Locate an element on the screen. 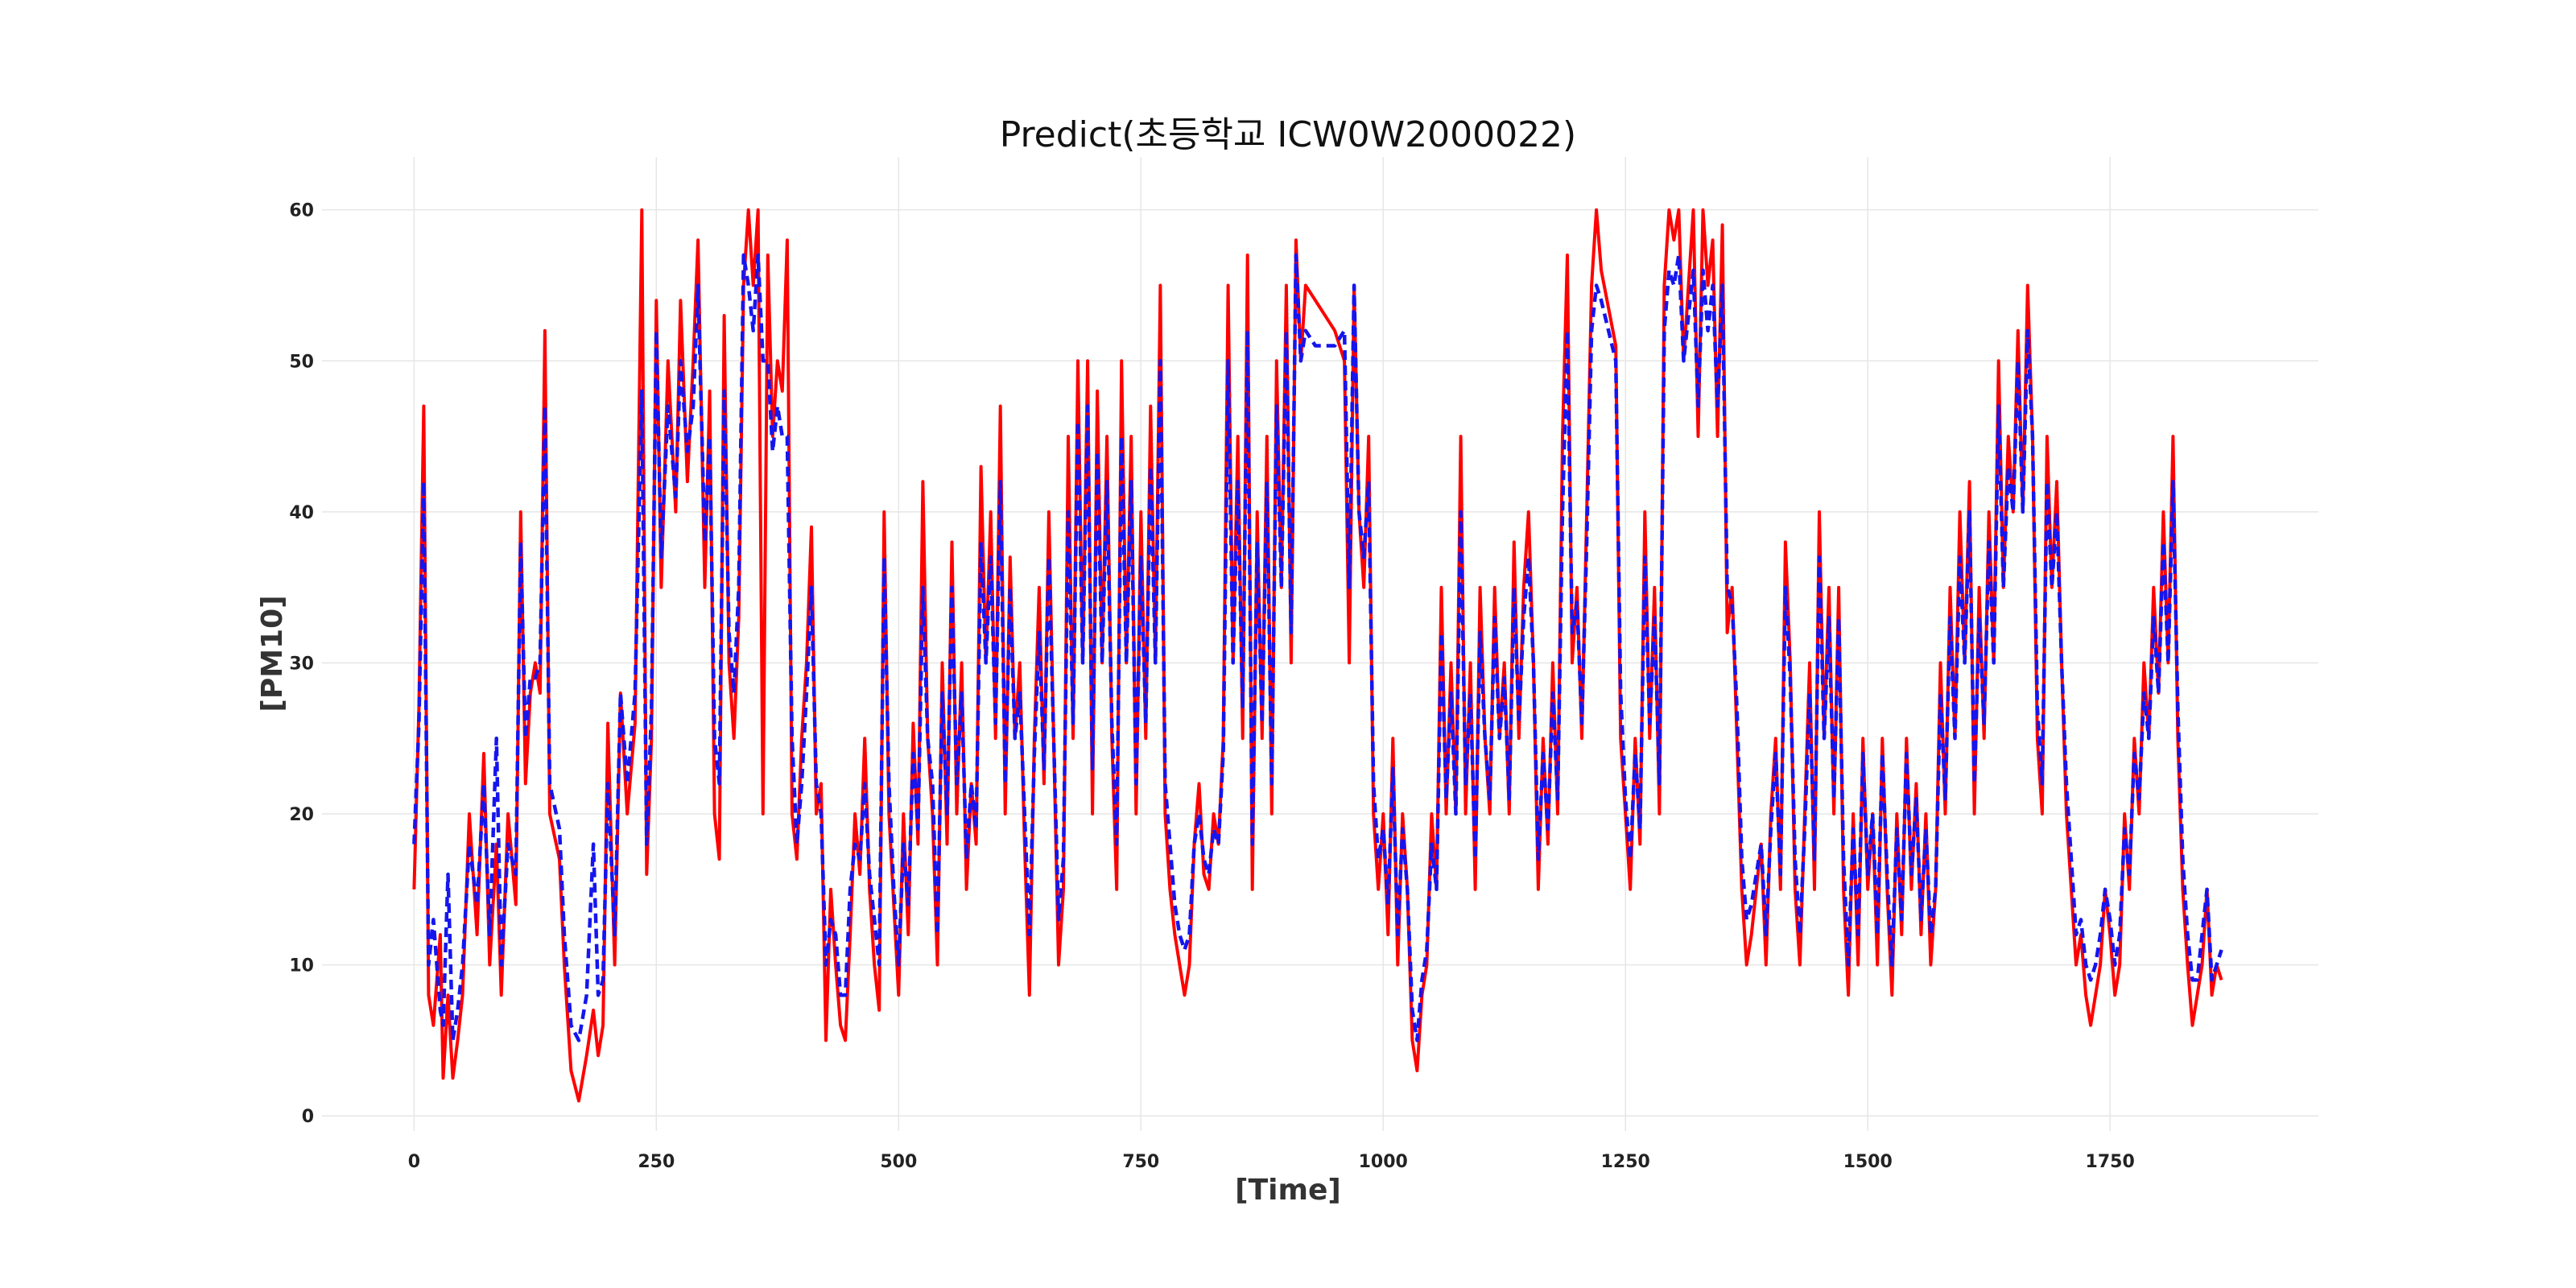 Image resolution: width=2576 pixels, height=1288 pixels. x-tick-label: 500 is located at coordinates (898, 1162).